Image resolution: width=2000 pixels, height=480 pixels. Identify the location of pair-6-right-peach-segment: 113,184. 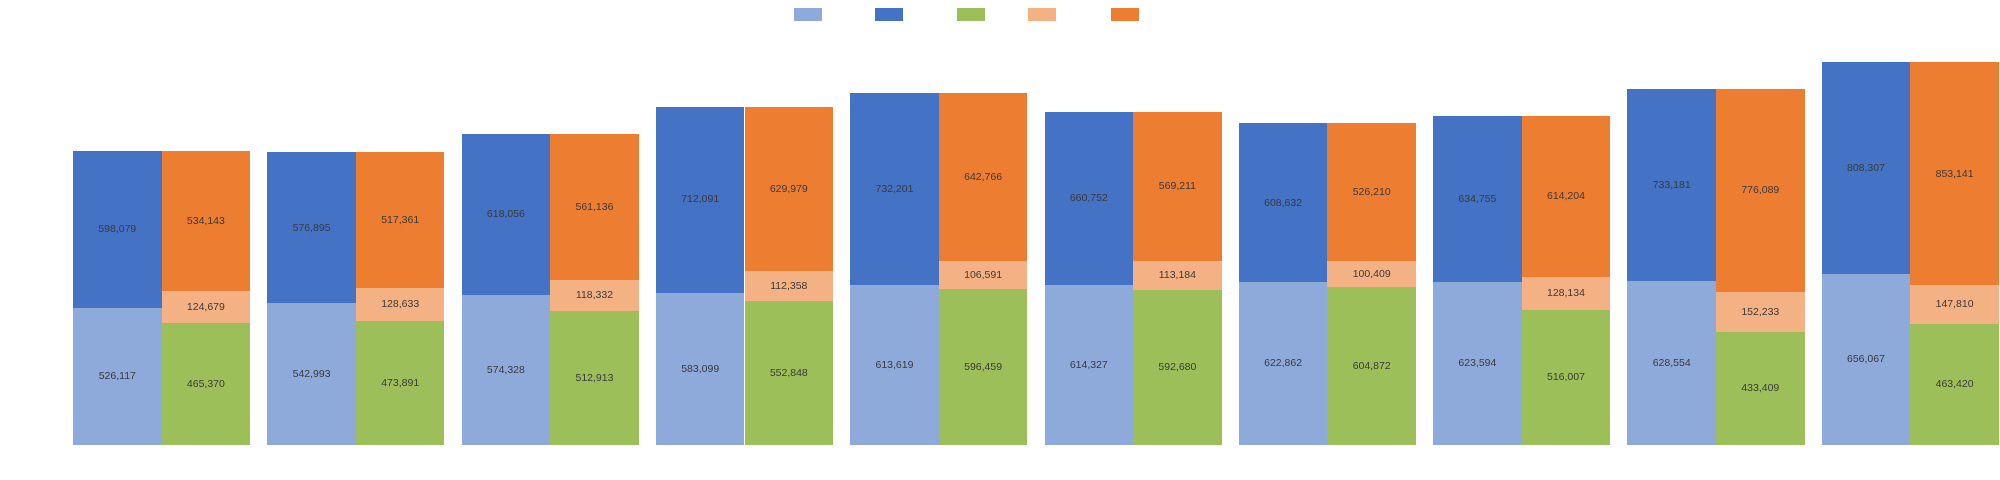
(1177, 275).